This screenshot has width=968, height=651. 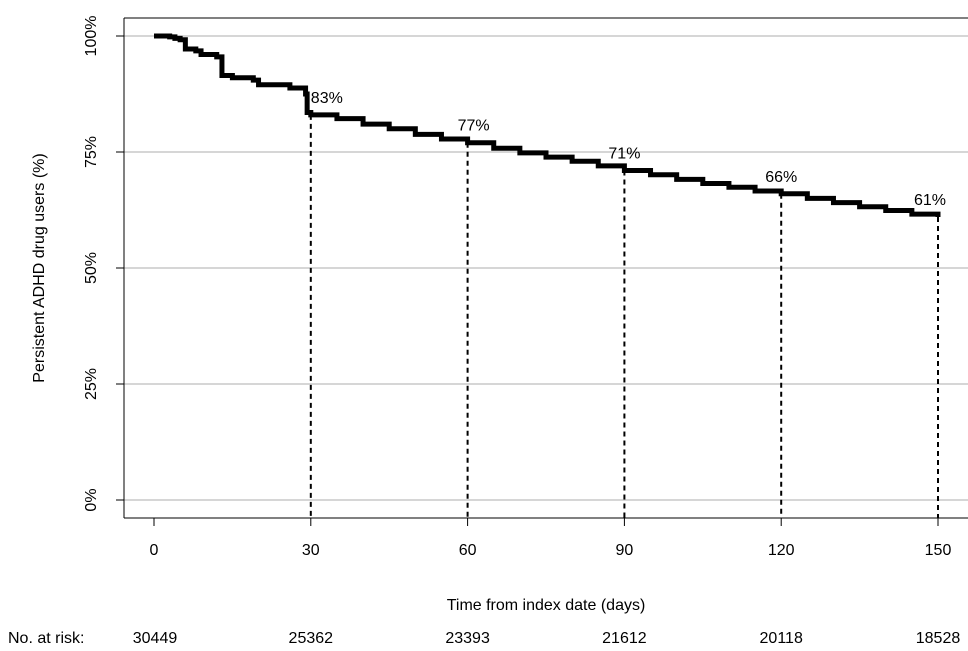 I want to click on x-tick-label: 150, so click(x=938, y=550).